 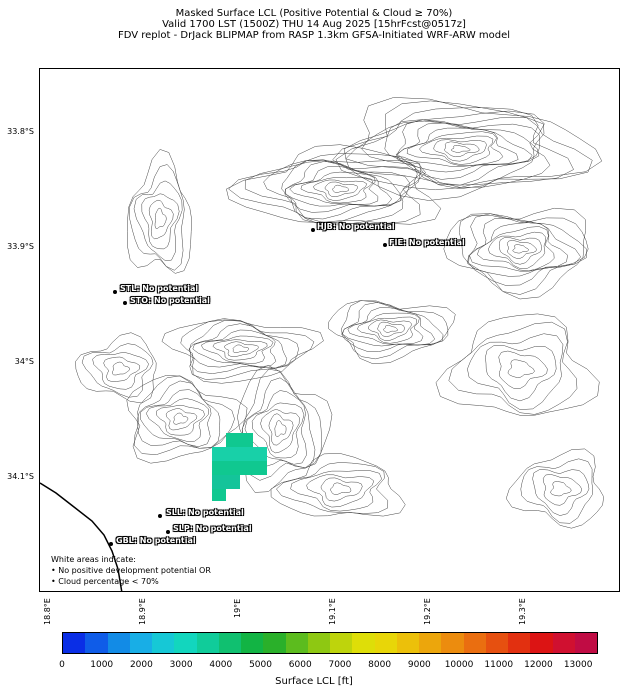 I want to click on colorbar-tick: 8000, so click(x=380, y=665).